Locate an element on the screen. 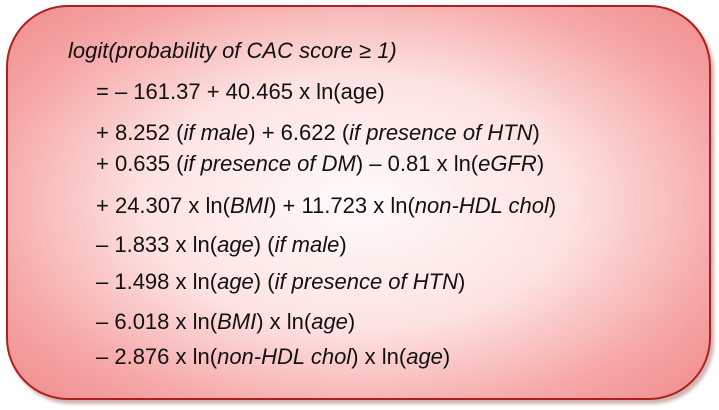 The height and width of the screenshot is (410, 719). formula-term: eGFR is located at coordinates (507, 163).